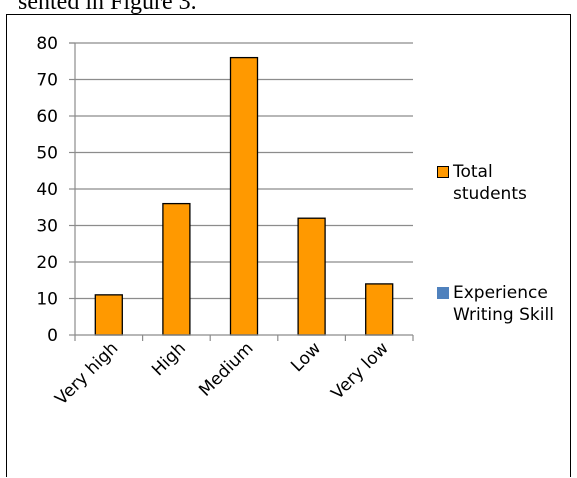 This screenshot has height=478, width=577. Describe the element at coordinates (47, 300) in the screenshot. I see `y-tick-label: 10` at that location.